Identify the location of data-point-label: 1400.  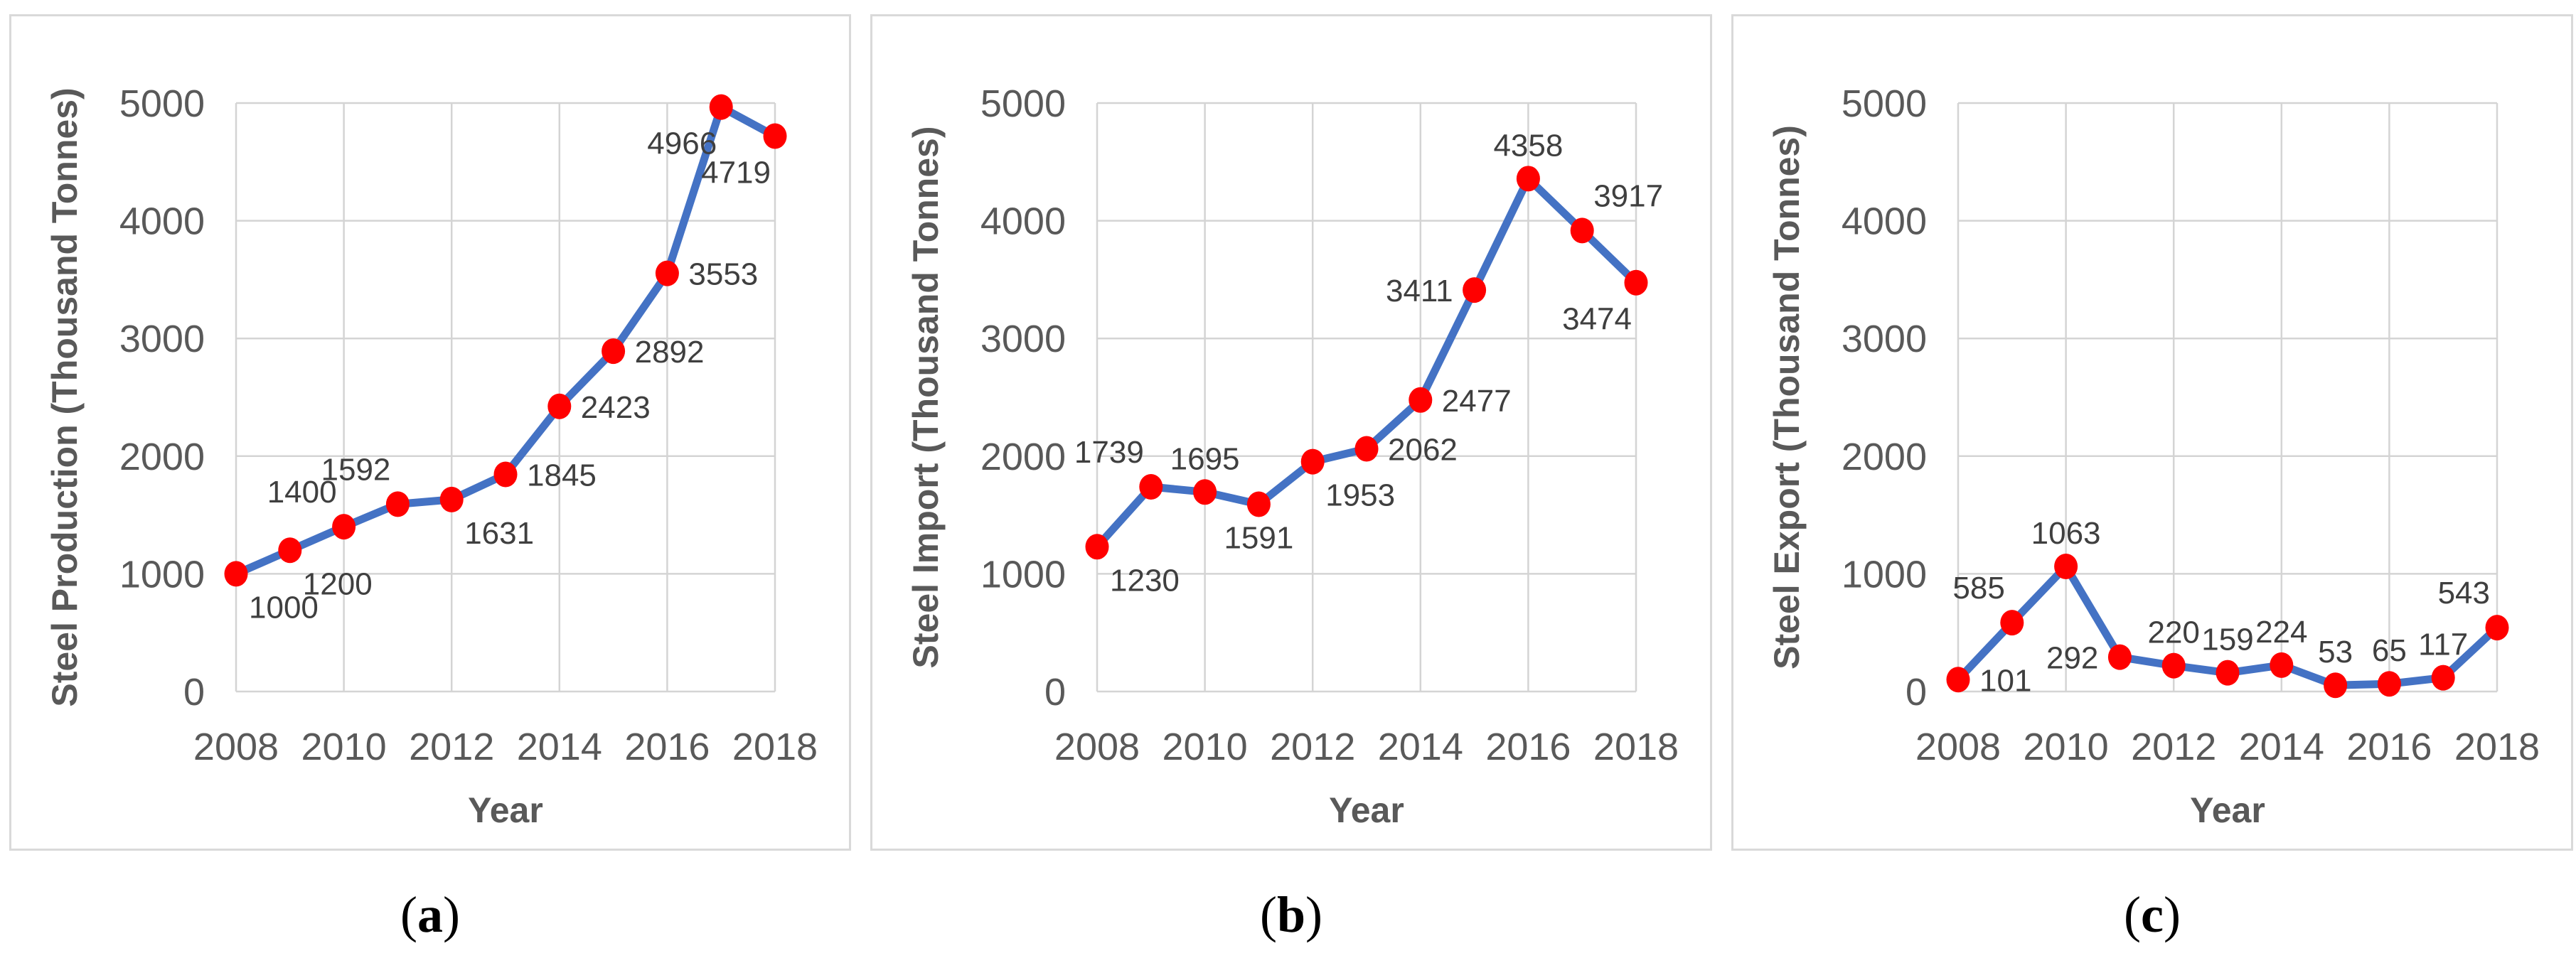
(302, 493).